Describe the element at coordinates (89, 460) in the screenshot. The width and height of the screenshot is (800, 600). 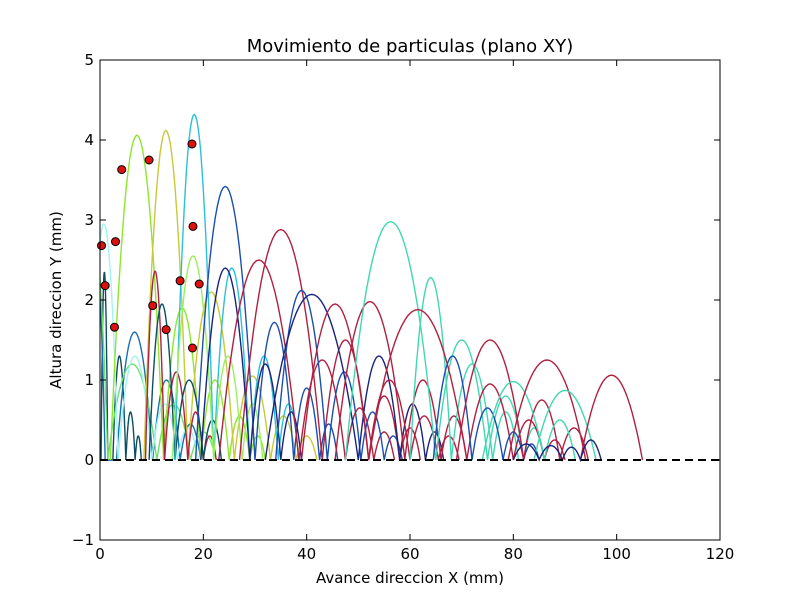
I see `y-tick-label: 0` at that location.